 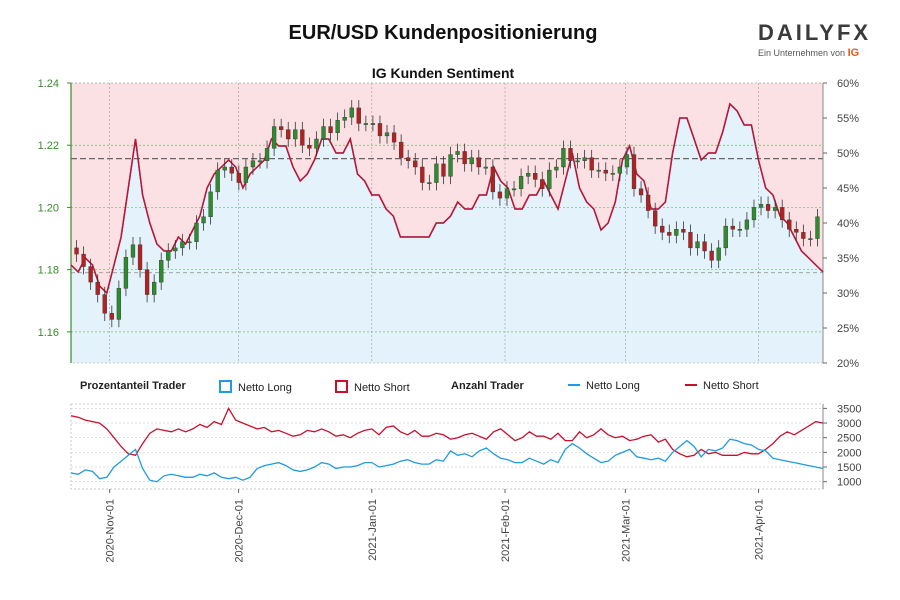 I want to click on right-tick-label: 45%, so click(x=848, y=189).